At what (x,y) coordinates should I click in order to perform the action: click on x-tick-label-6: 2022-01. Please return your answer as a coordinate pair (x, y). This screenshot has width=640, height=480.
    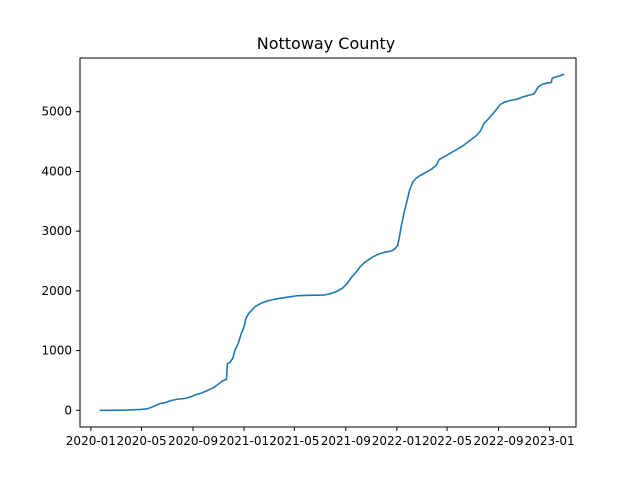
    Looking at the image, I should click on (397, 441).